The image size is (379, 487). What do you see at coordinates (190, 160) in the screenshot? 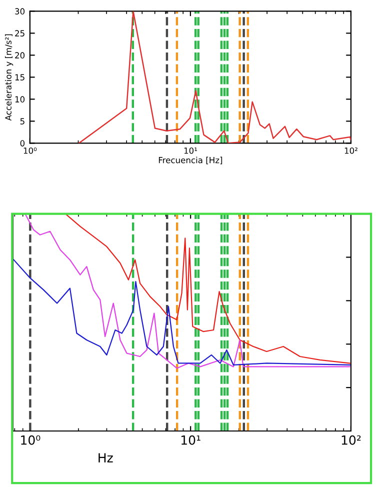
I see `x-axis-title: Frecuencia [Hz]` at bounding box center [190, 160].